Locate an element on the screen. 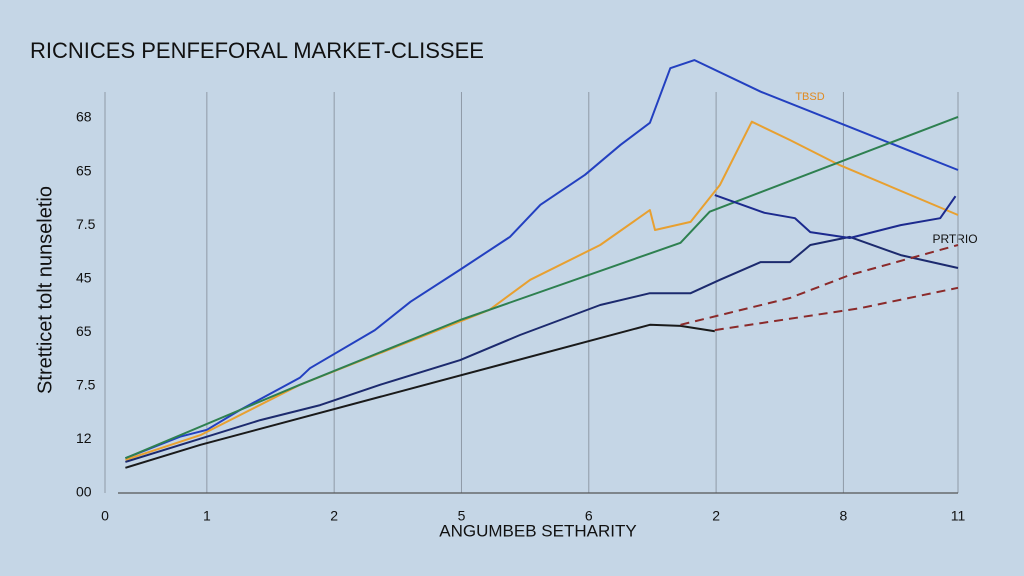 This screenshot has width=1024, height=576. x-tick-label: 1 is located at coordinates (207, 516).